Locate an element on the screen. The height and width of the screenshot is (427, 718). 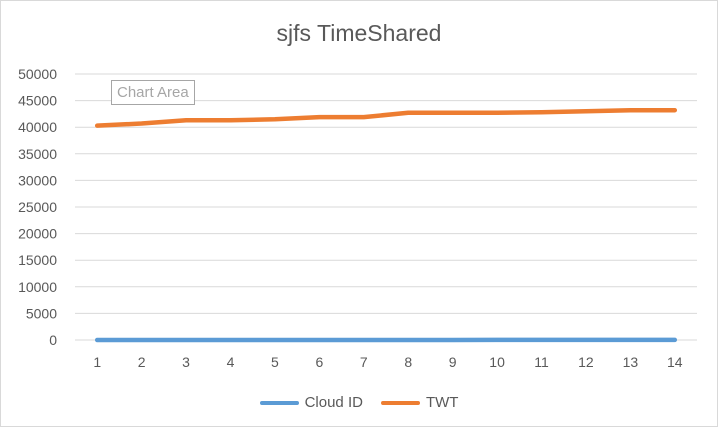
legend-label-twt: TWT is located at coordinates (442, 402).